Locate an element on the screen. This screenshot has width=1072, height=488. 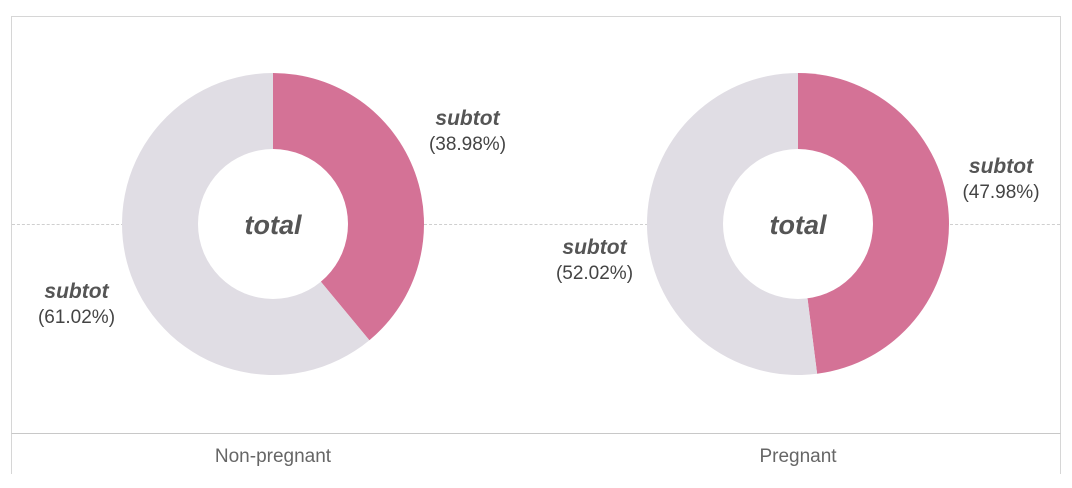
slice-percent: (47.98%) is located at coordinates (1001, 192).